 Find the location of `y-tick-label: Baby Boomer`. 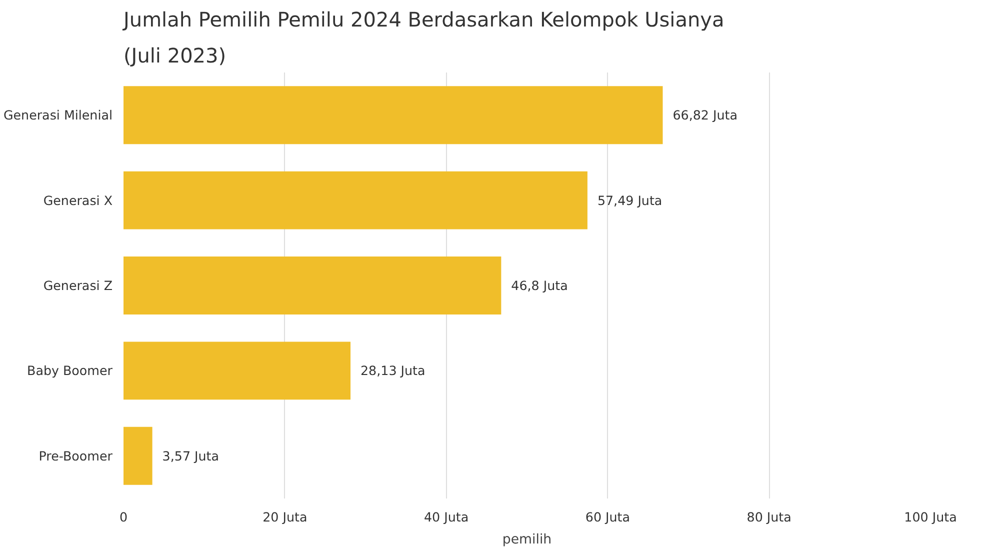

y-tick-label: Baby Boomer is located at coordinates (70, 370).